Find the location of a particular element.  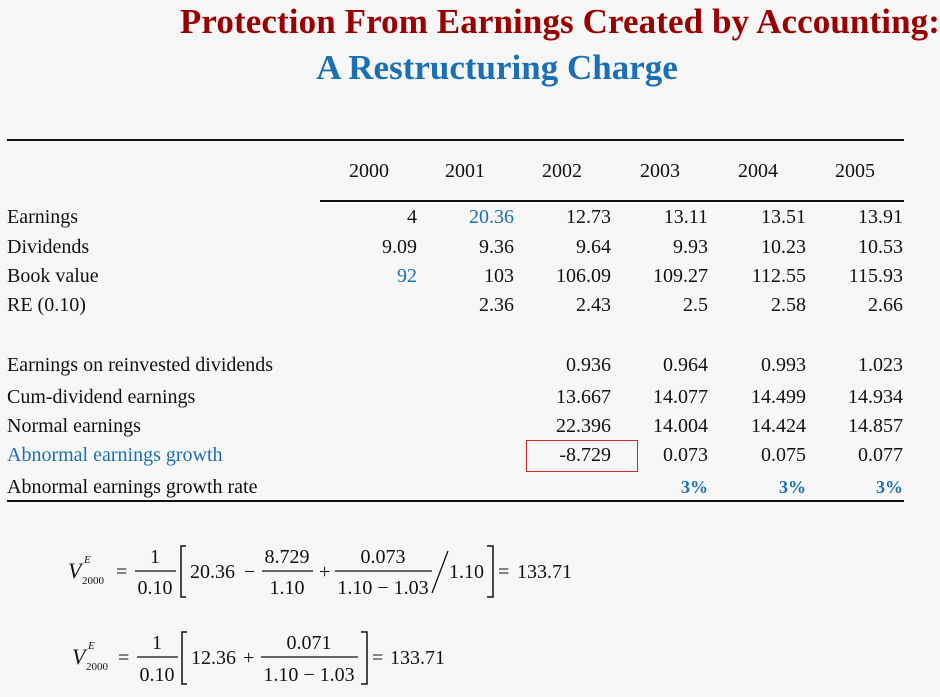

year-header: 2001 is located at coordinates (465, 171).